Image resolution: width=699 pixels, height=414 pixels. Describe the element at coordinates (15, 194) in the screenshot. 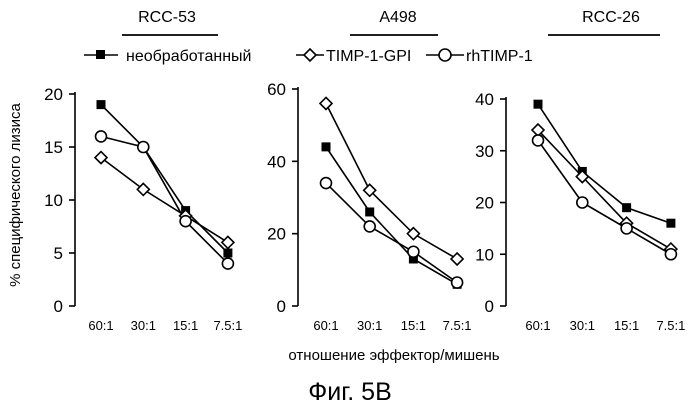

I see `y-axis-label: % специфического лизиса` at that location.